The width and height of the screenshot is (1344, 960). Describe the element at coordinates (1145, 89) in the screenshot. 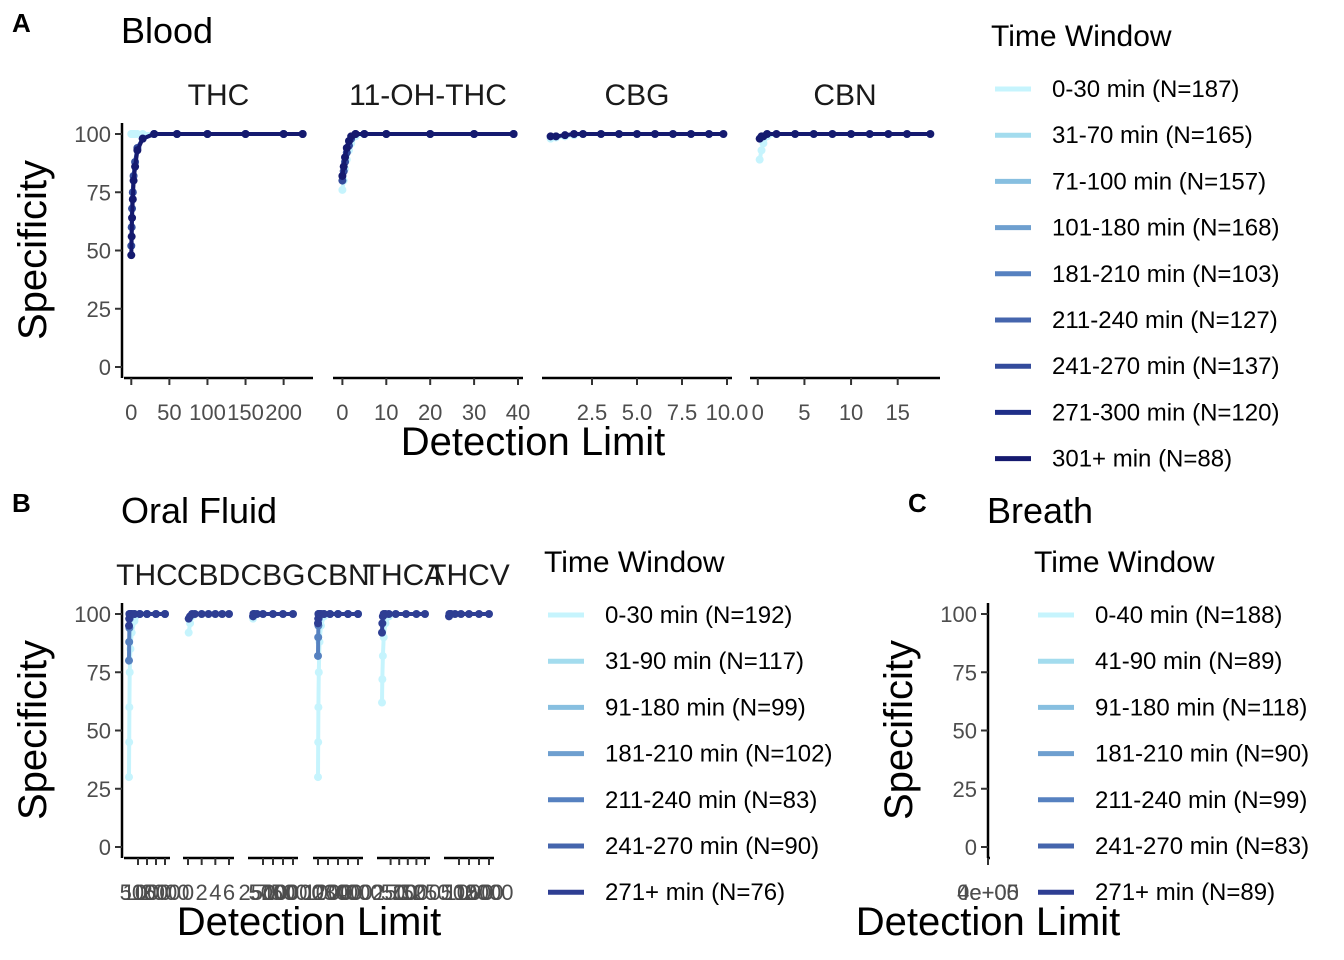

I see `panel-a-legend-label: 0-30 min (N=187)` at that location.